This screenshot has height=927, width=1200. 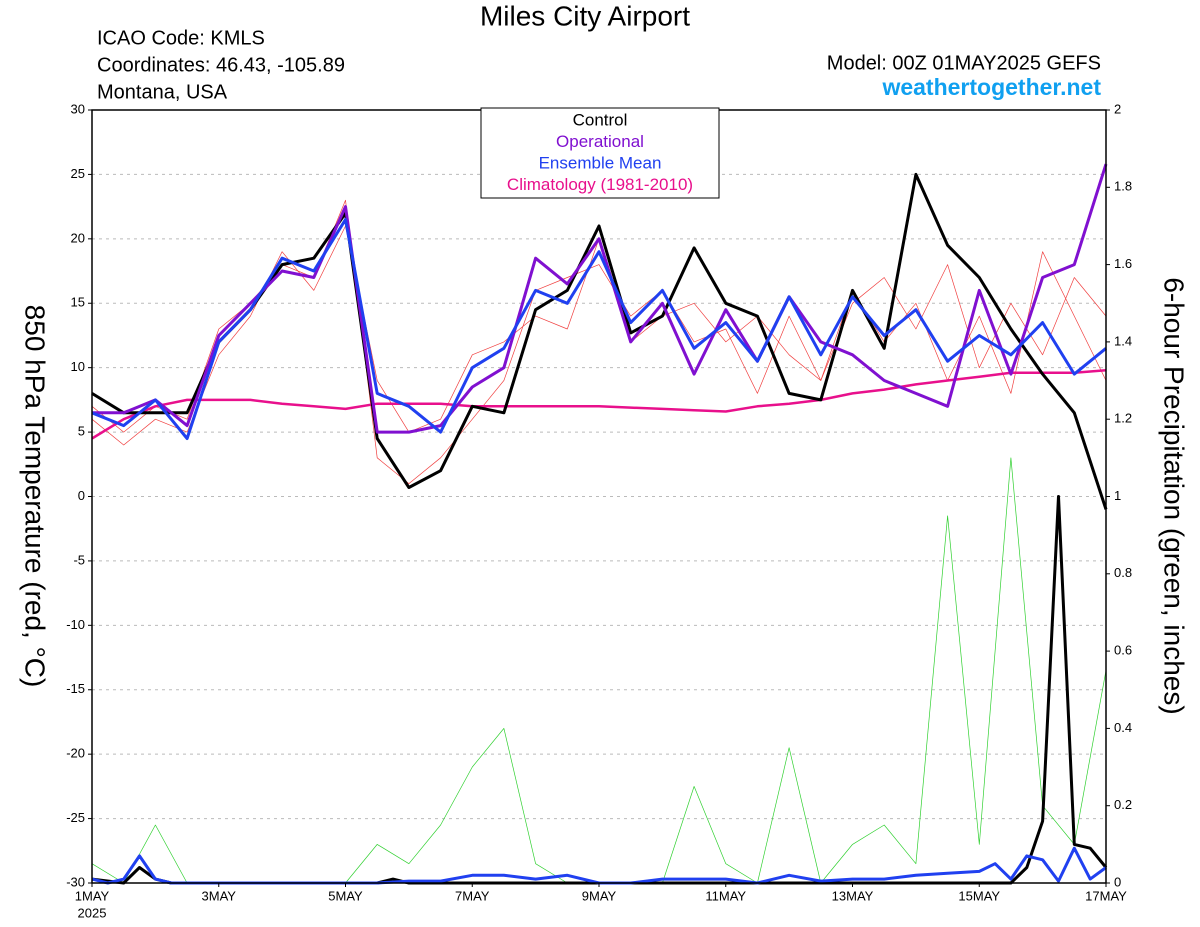 I want to click on legend-entry: Operational, so click(x=600, y=141).